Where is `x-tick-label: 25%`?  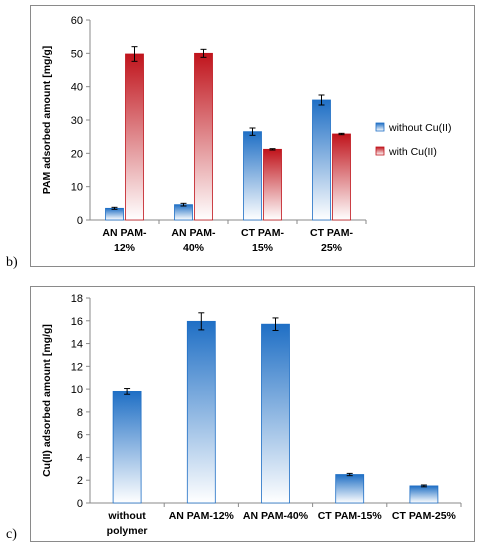
x-tick-label: 25% is located at coordinates (332, 248).